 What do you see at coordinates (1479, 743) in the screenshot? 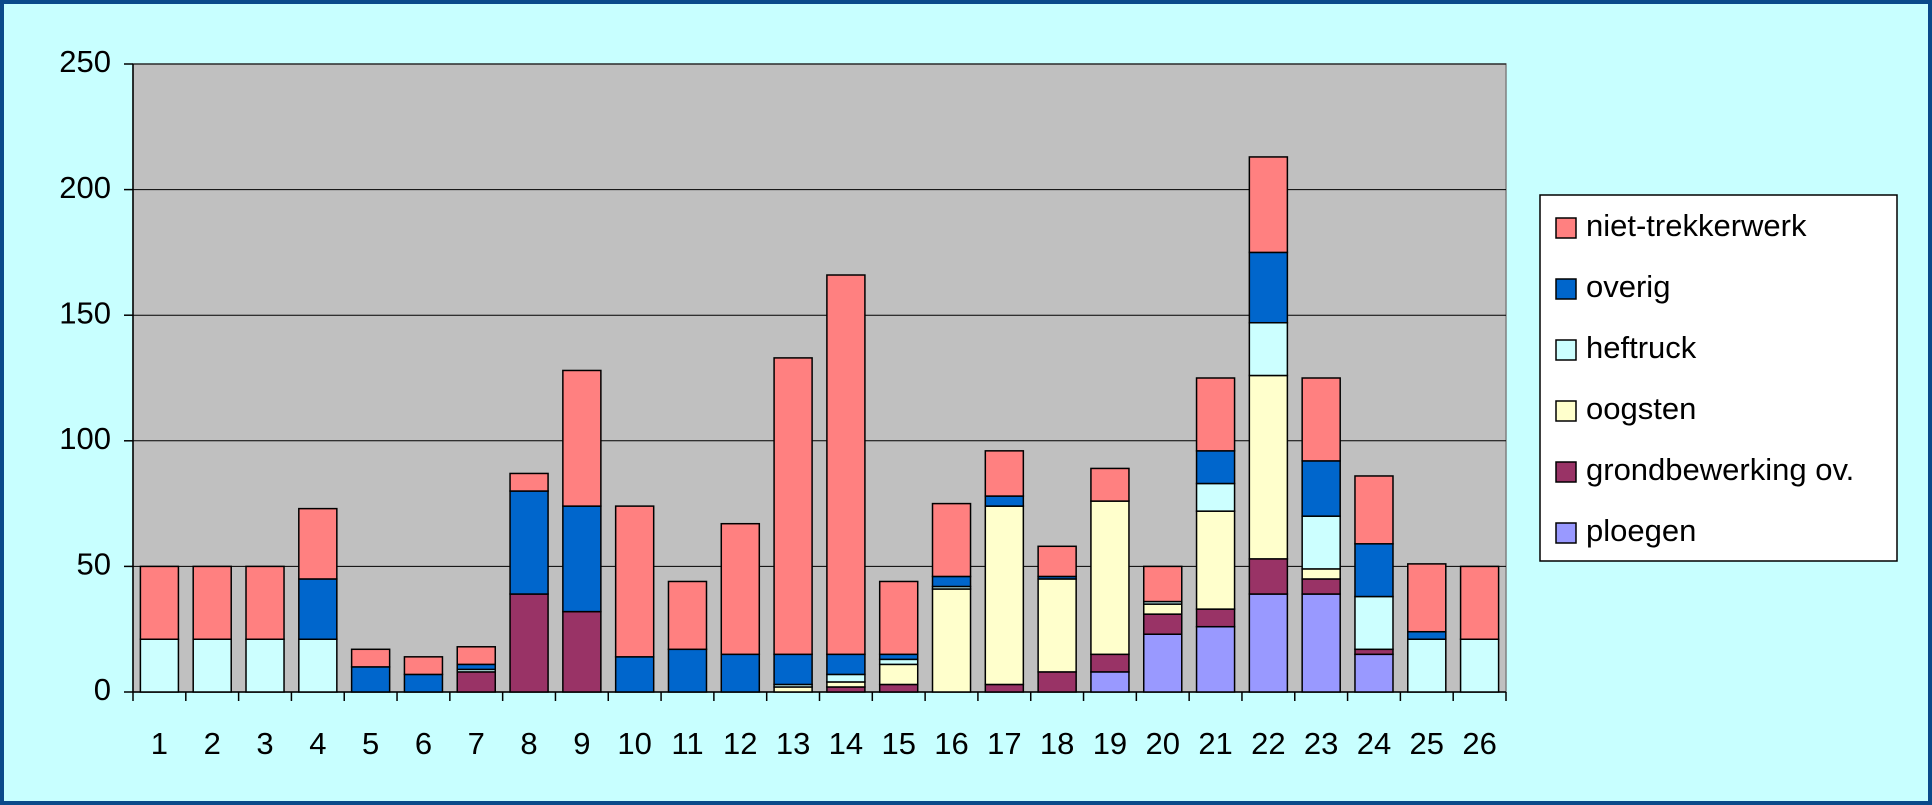
I see `x-tick-label: 26` at bounding box center [1479, 743].